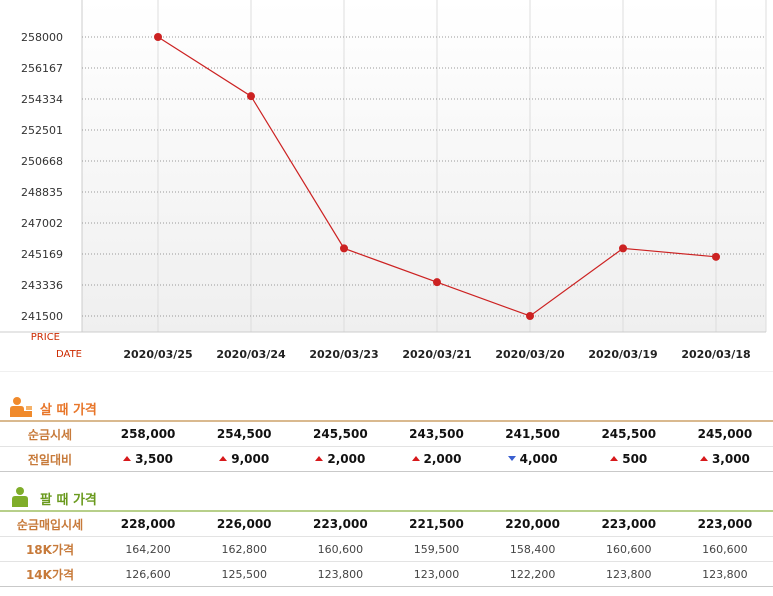  Describe the element at coordinates (730, 459) in the screenshot. I see `change-value: 3,000` at that location.